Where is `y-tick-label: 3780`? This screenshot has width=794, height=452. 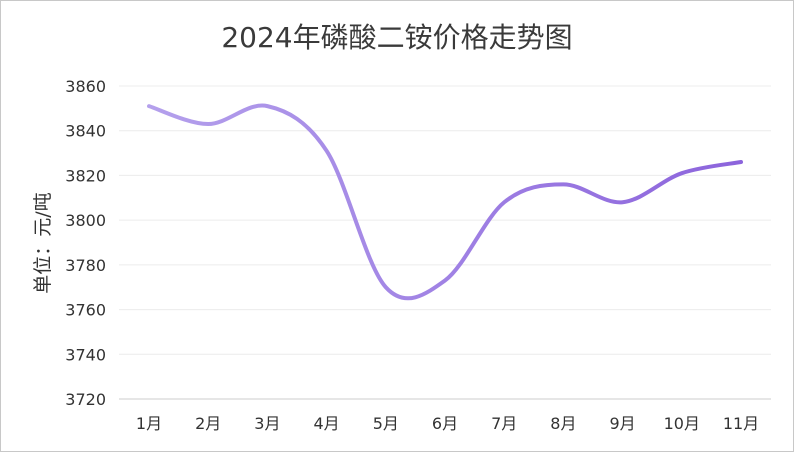 y-tick-label: 3780 is located at coordinates (85, 265).